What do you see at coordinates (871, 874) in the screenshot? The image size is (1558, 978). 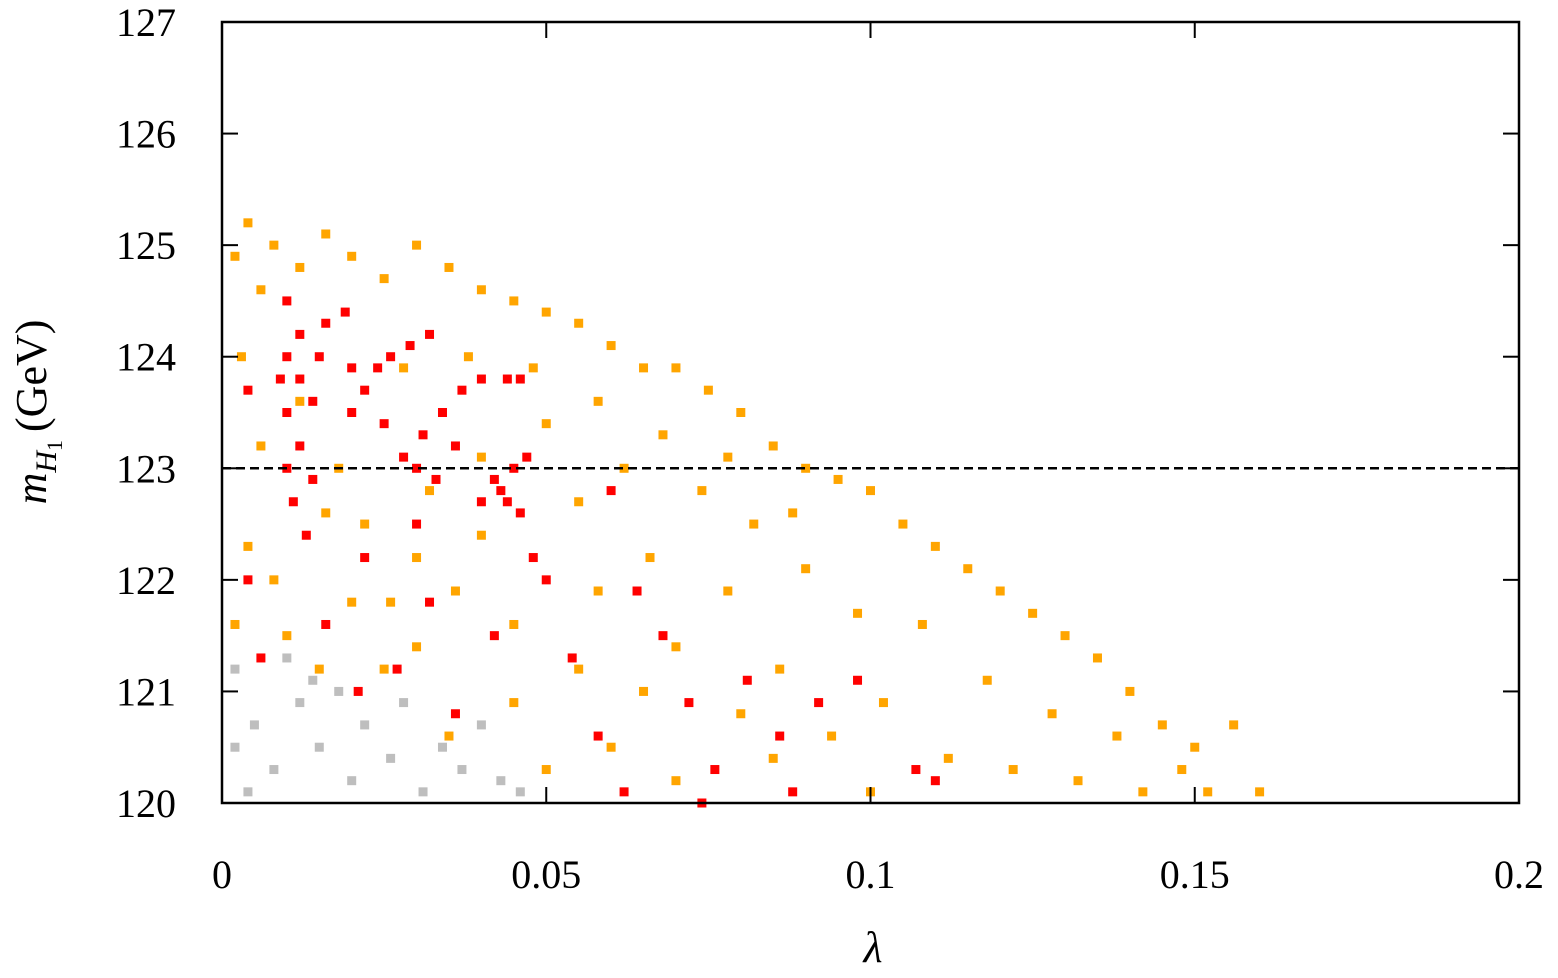 I see `x-tick-label: 0.1` at bounding box center [871, 874].